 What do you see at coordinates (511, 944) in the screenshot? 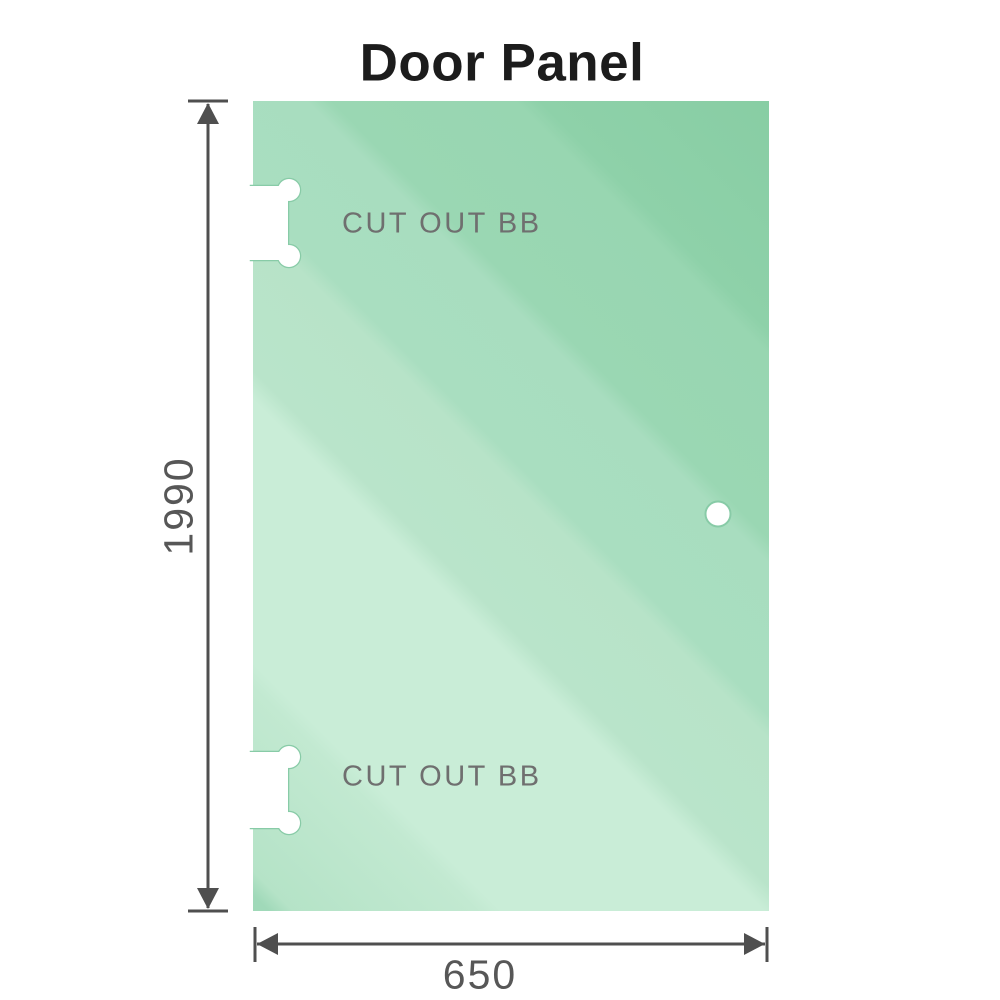
I see `width-dimension` at bounding box center [511, 944].